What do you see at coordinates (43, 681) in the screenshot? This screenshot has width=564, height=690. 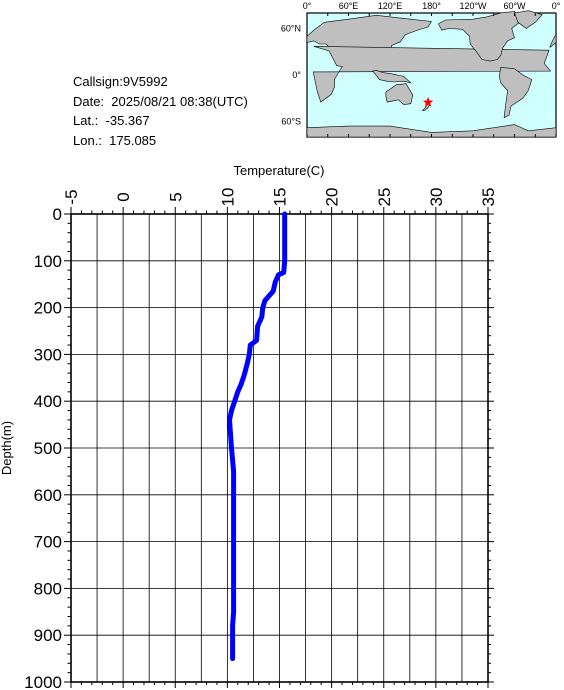 I see `y-tick-label: 1000` at bounding box center [43, 681].